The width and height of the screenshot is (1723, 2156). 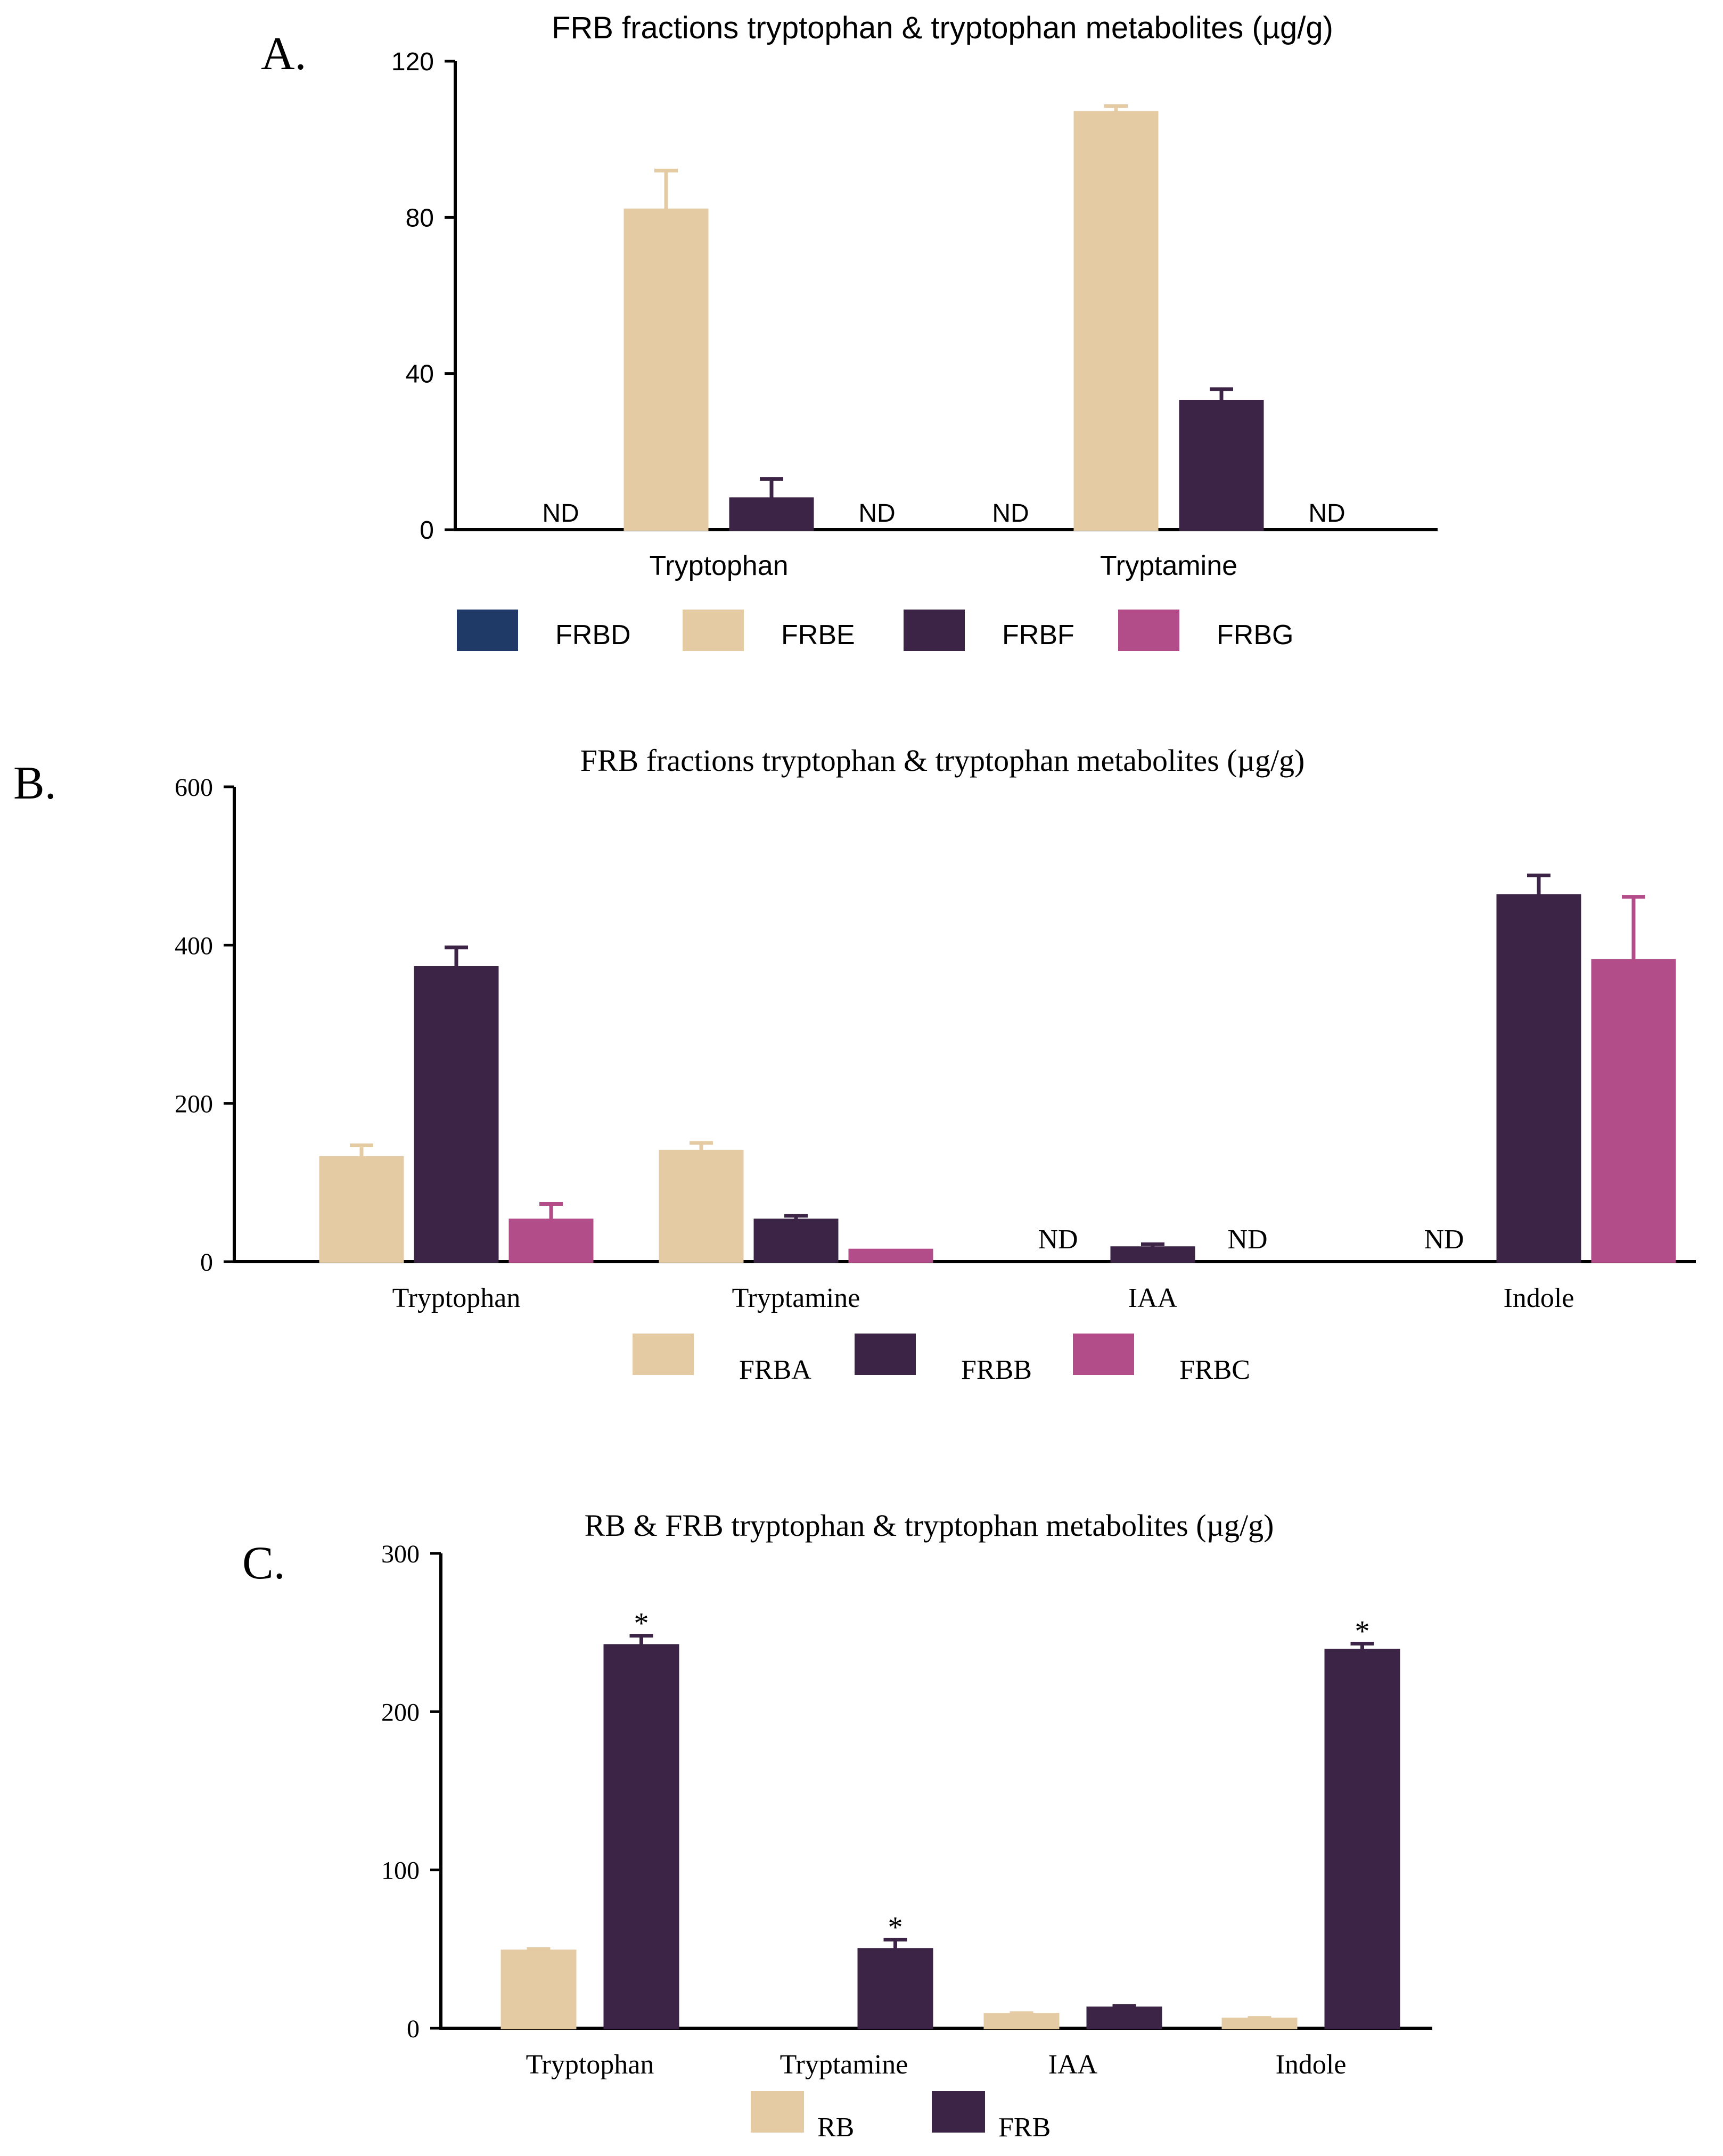 I want to click on y-tick-label: 300, so click(x=400, y=1554).